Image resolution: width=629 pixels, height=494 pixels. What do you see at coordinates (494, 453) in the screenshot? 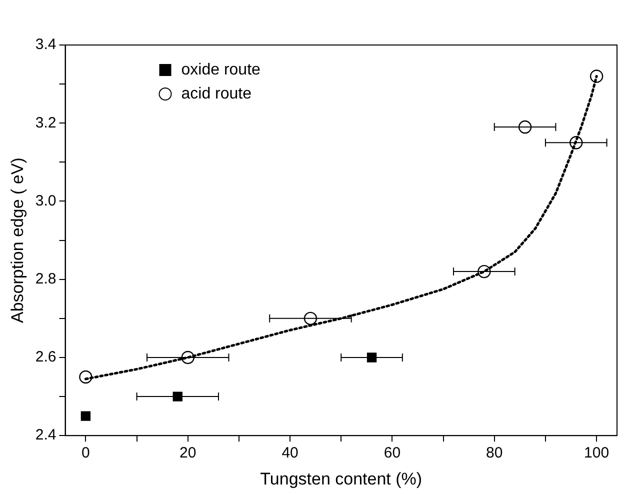
I see `x-tick-label: 80` at bounding box center [494, 453].